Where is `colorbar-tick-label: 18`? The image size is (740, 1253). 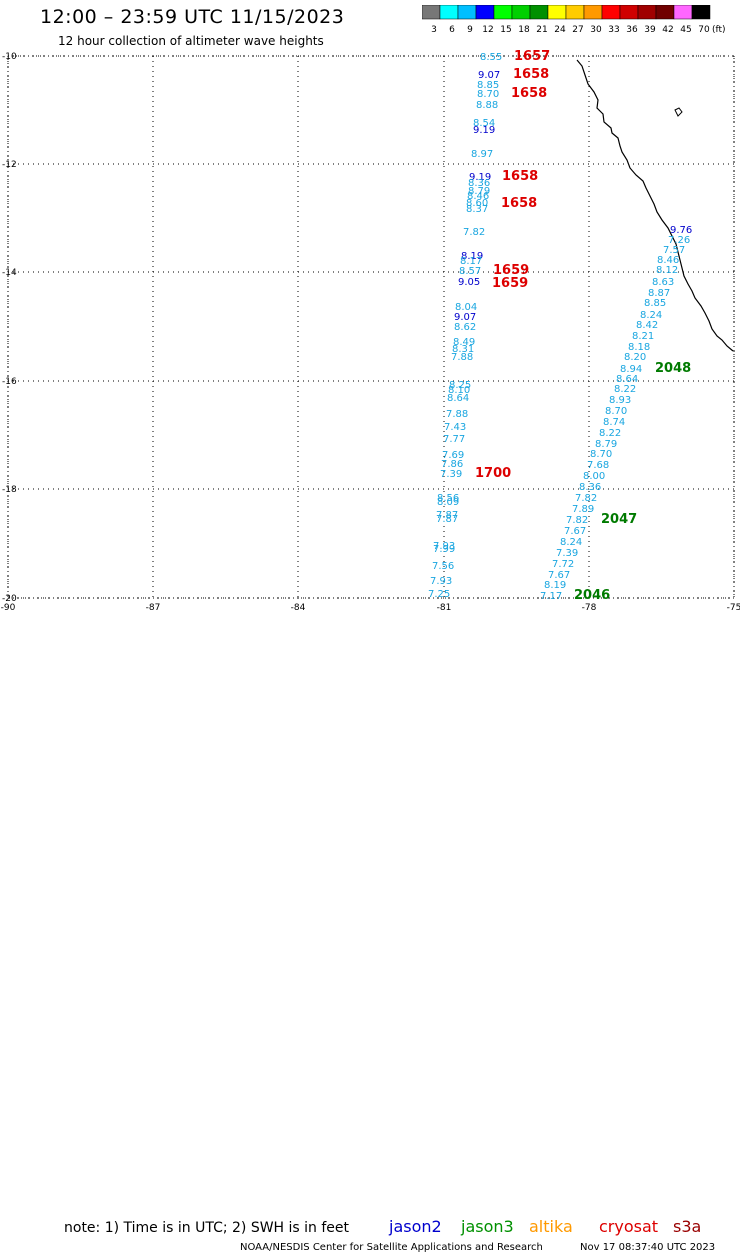 colorbar-tick-label: 18 is located at coordinates (524, 30).